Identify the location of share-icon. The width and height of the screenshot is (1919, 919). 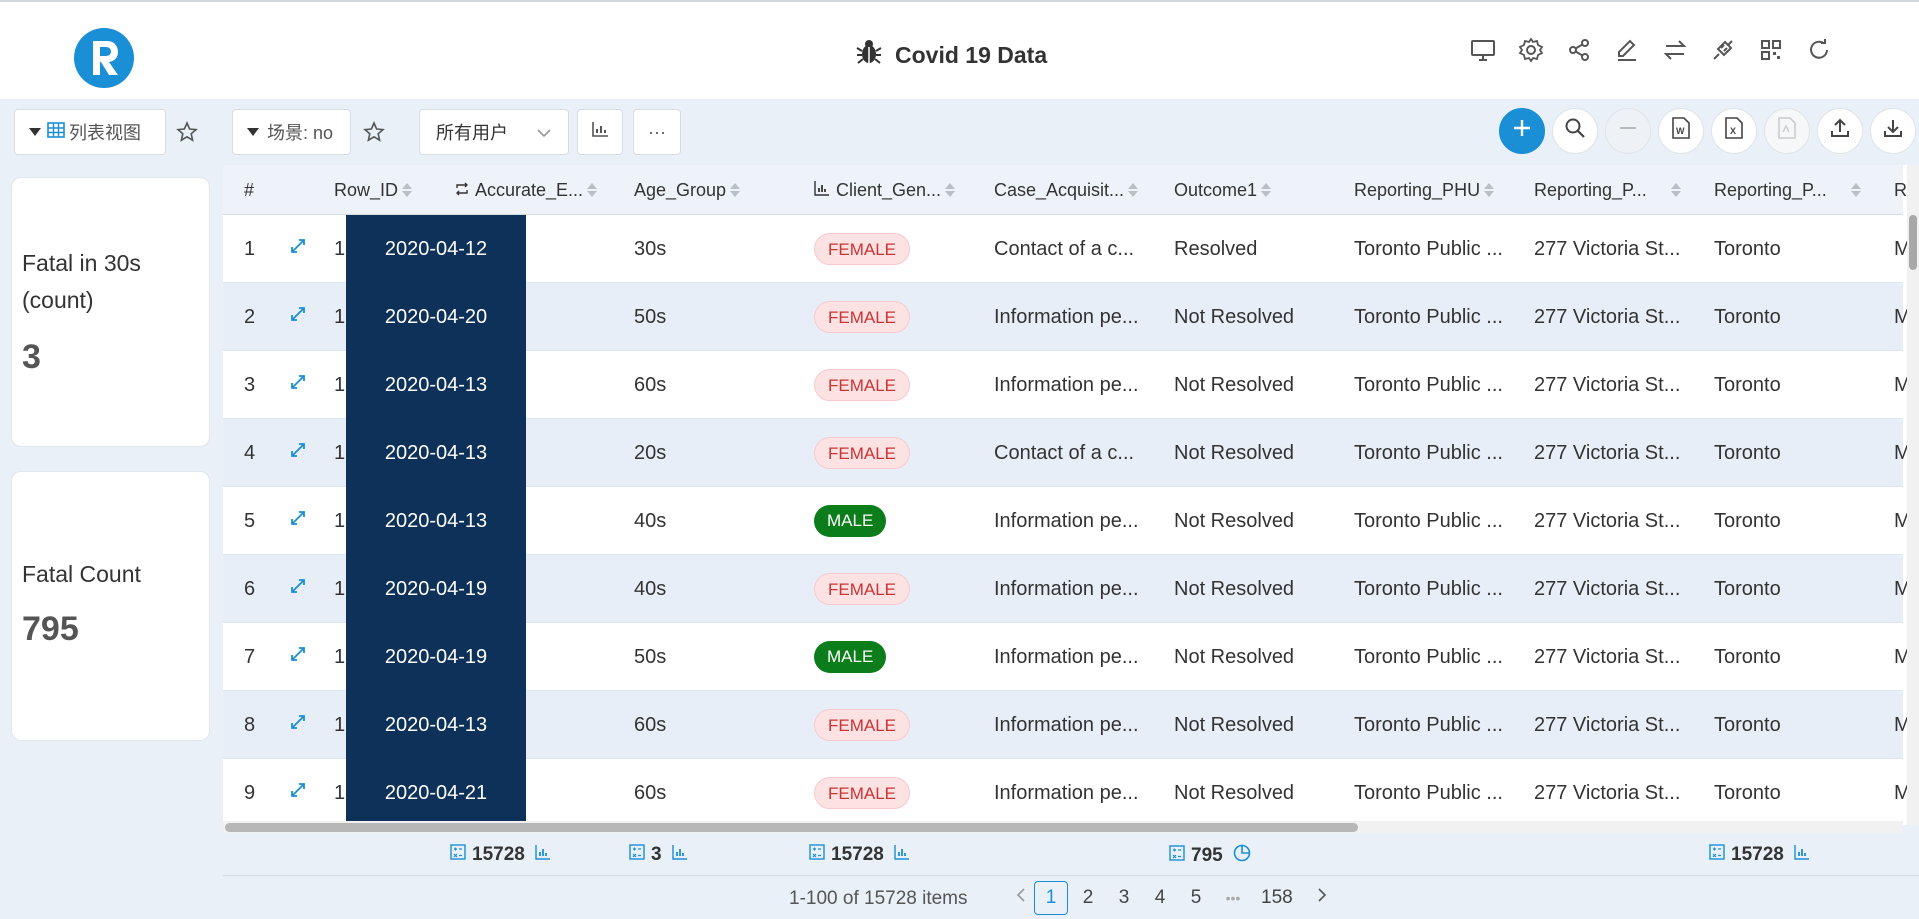
(1579, 50).